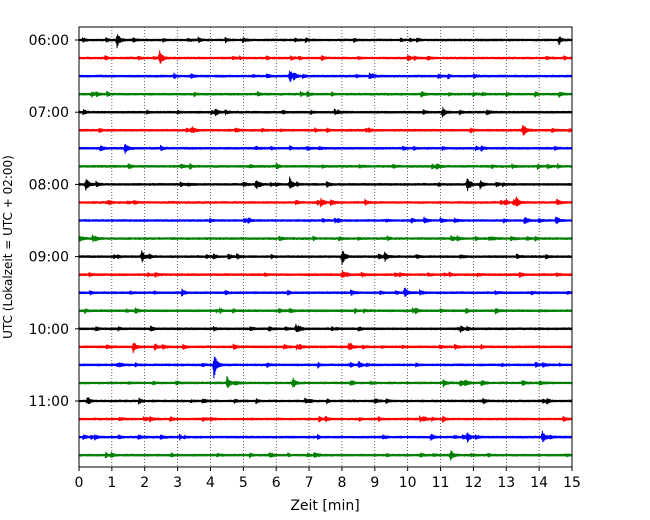  What do you see at coordinates (49, 258) in the screenshot?
I see `y-tick-label: 09:00` at bounding box center [49, 258].